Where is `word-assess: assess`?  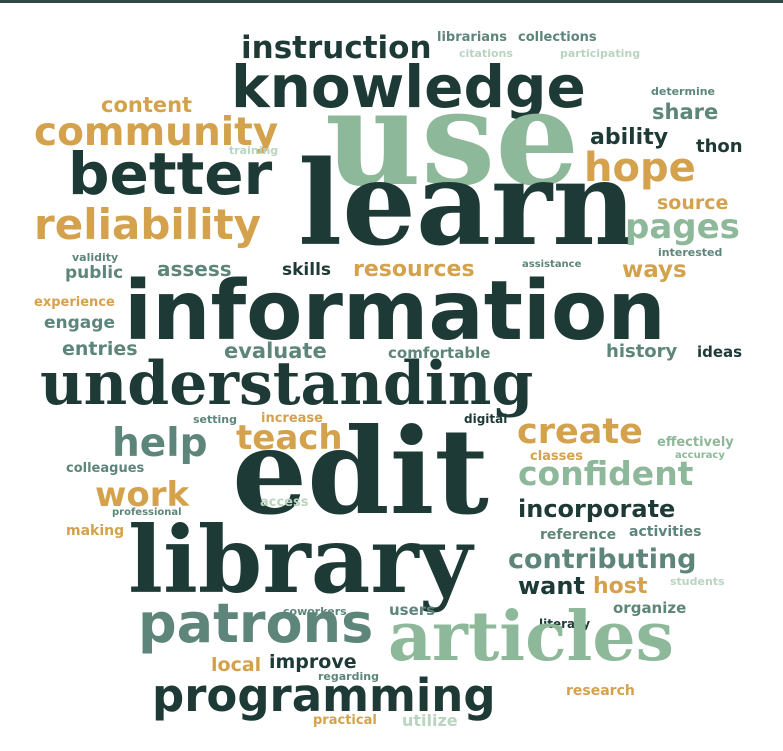
word-assess: assess is located at coordinates (194, 269).